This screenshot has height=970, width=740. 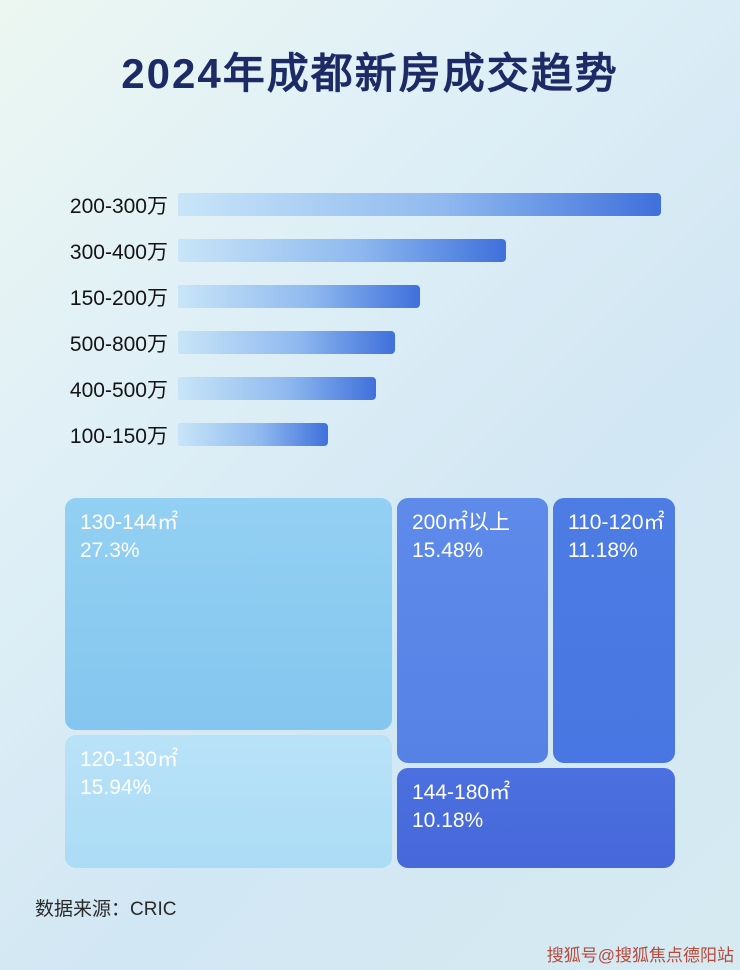 I want to click on treemap-block-percent: 15.94%, so click(x=116, y=787).